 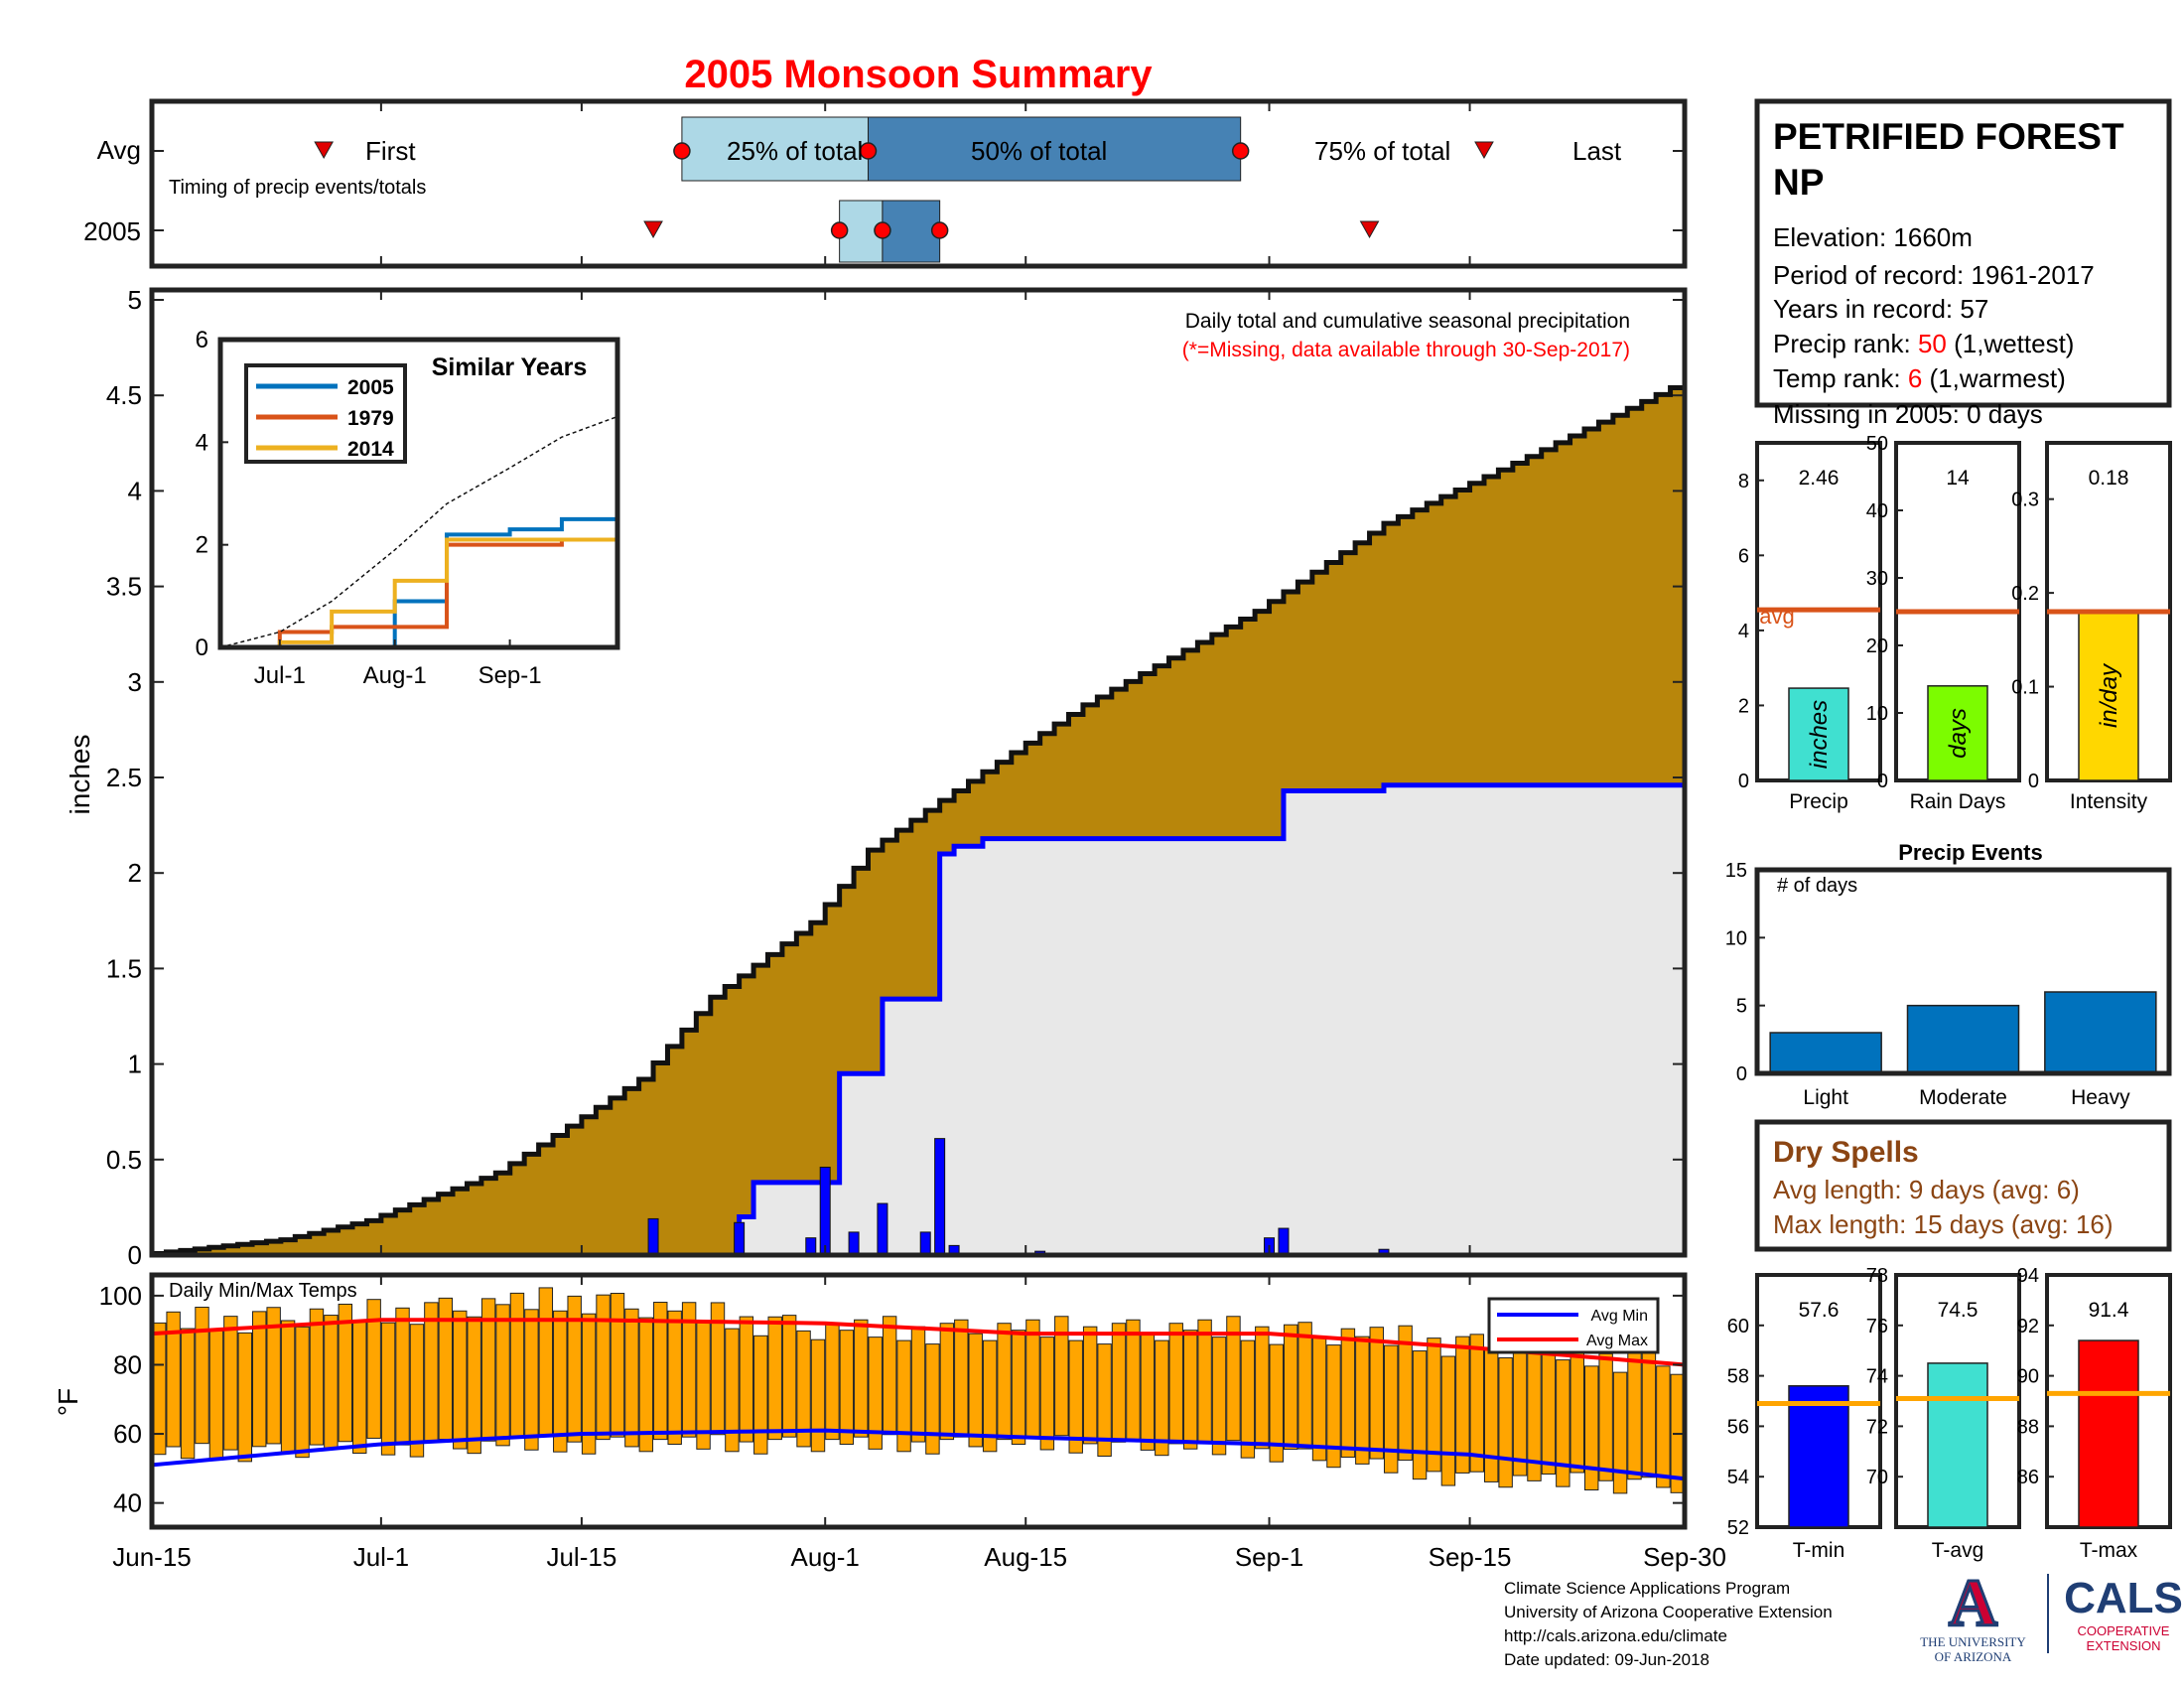 What do you see at coordinates (2033, 781) in the screenshot?
I see `mini-y-tick-label: 0` at bounding box center [2033, 781].